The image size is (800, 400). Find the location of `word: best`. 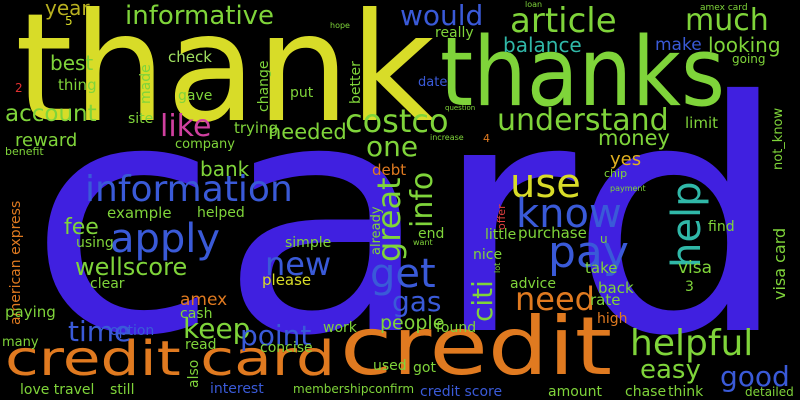

word: best is located at coordinates (71, 63).